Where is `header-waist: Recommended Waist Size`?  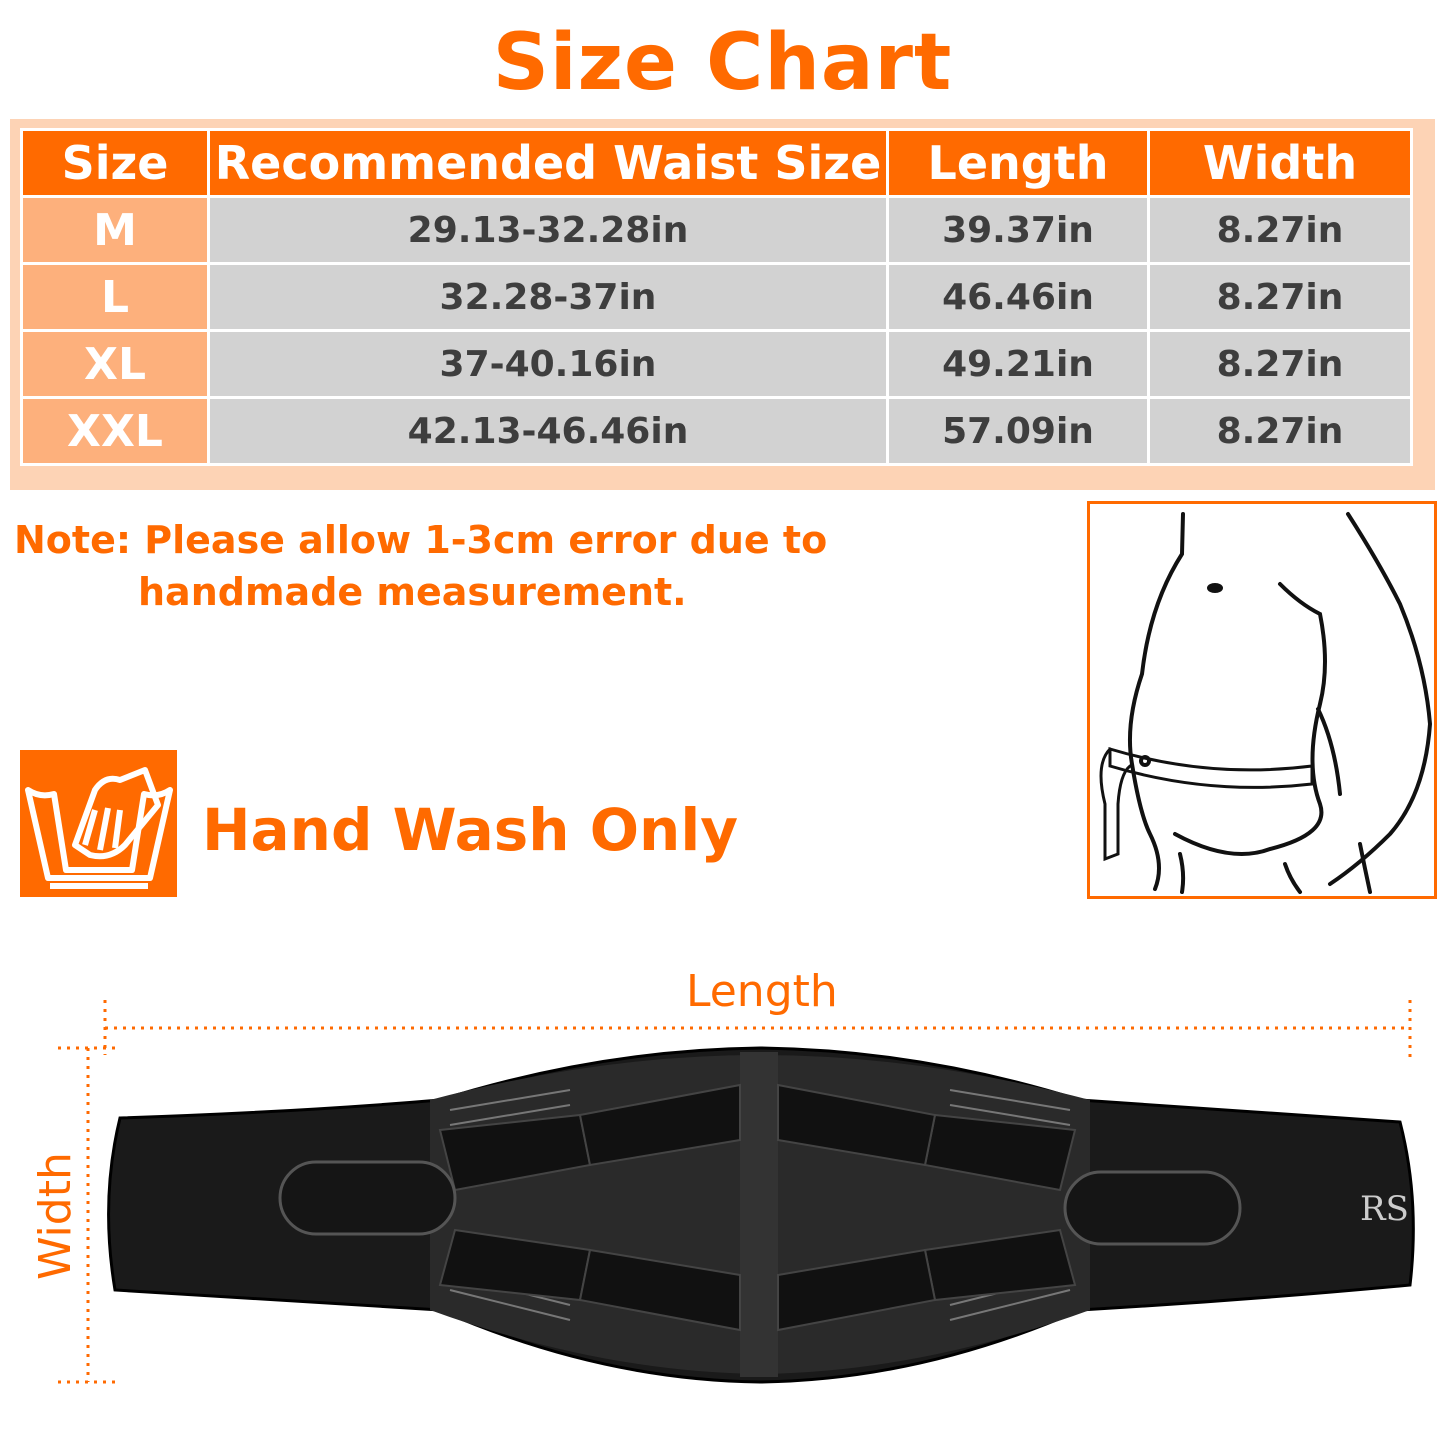
header-waist: Recommended Waist Size is located at coordinates (548, 163).